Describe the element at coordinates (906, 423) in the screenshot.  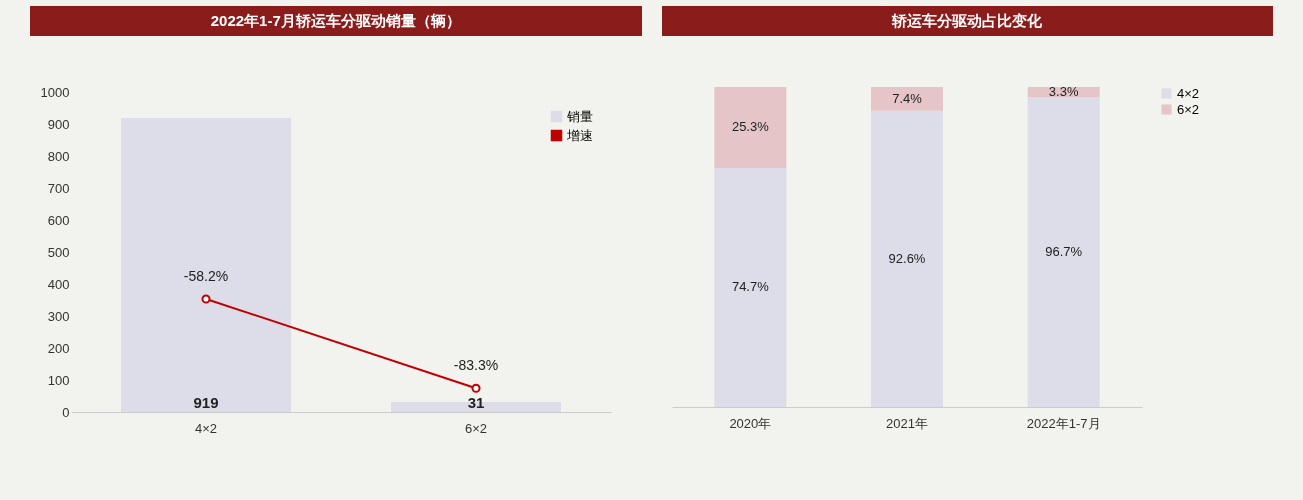
I see `x-tick-label: 2021年` at that location.